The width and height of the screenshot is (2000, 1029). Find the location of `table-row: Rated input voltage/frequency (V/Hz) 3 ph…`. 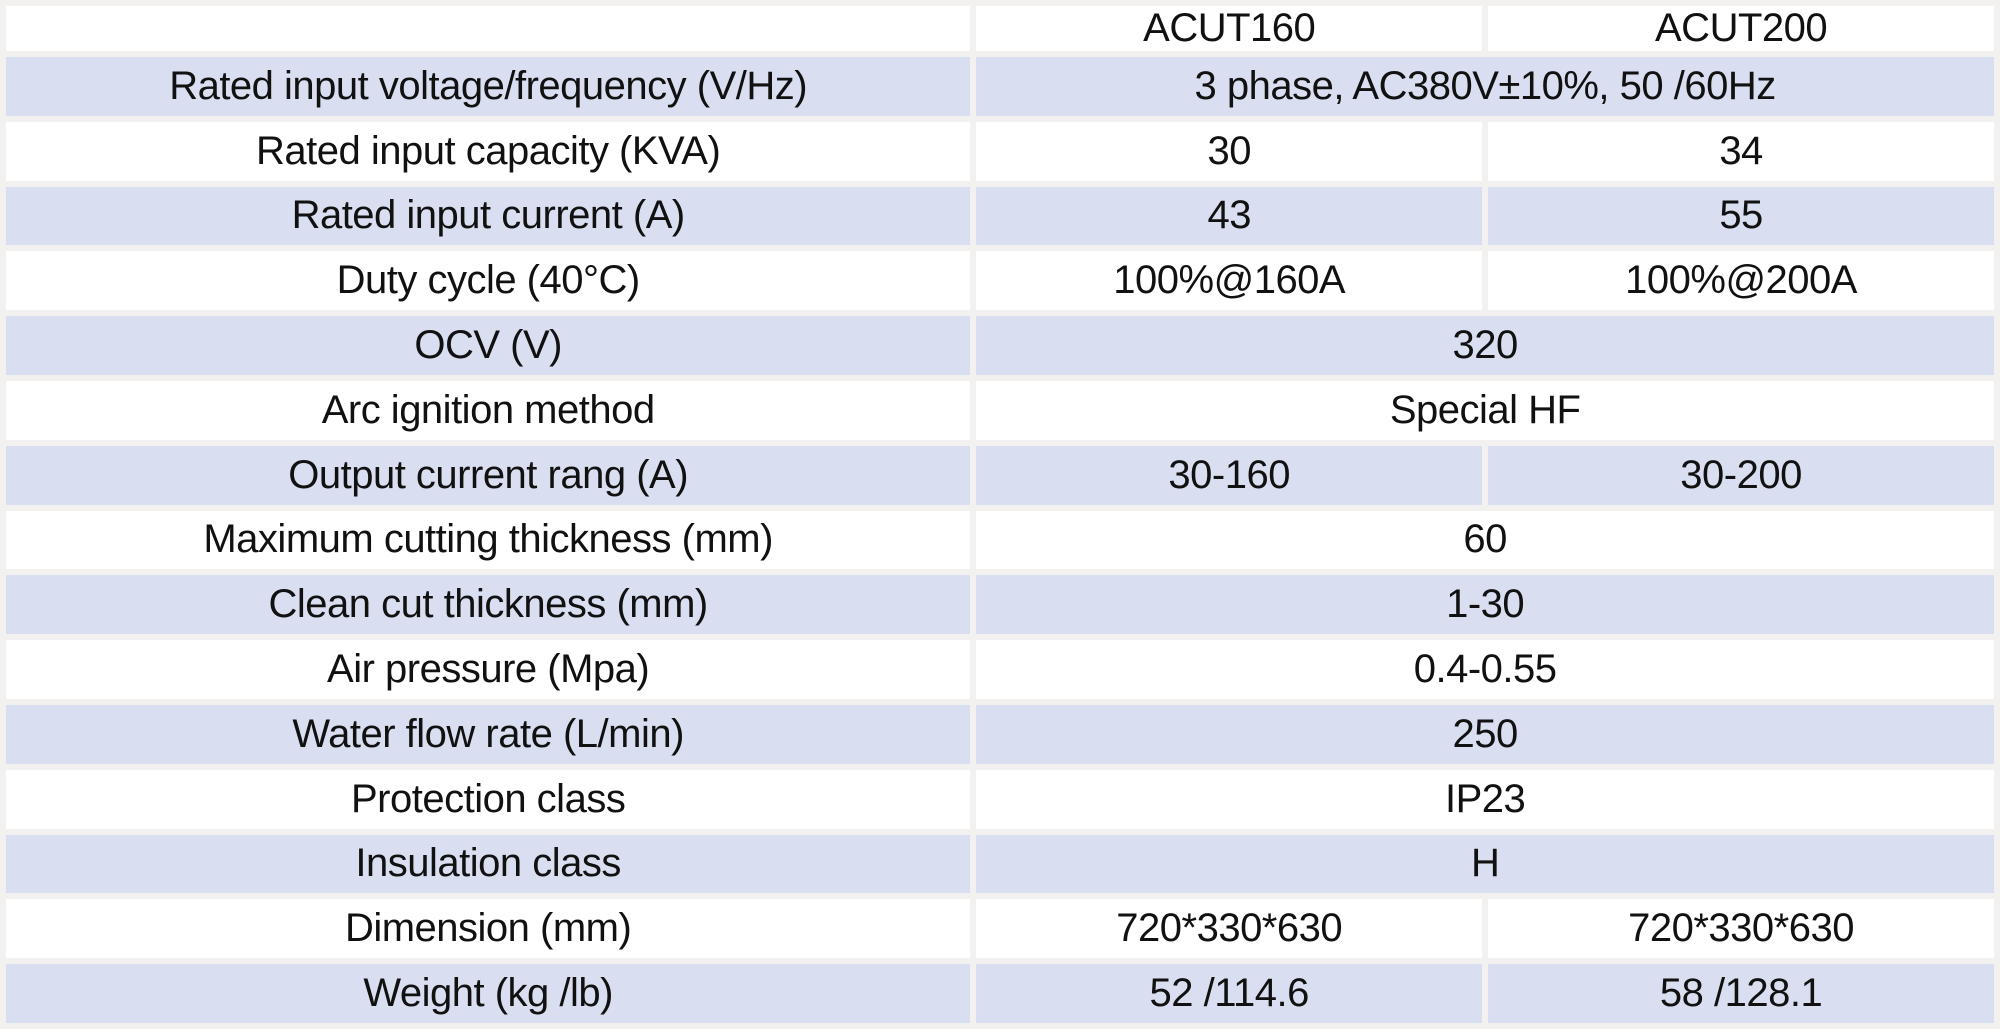

table-row: Rated input voltage/frequency (V/Hz) 3 ph… is located at coordinates (1000, 86).